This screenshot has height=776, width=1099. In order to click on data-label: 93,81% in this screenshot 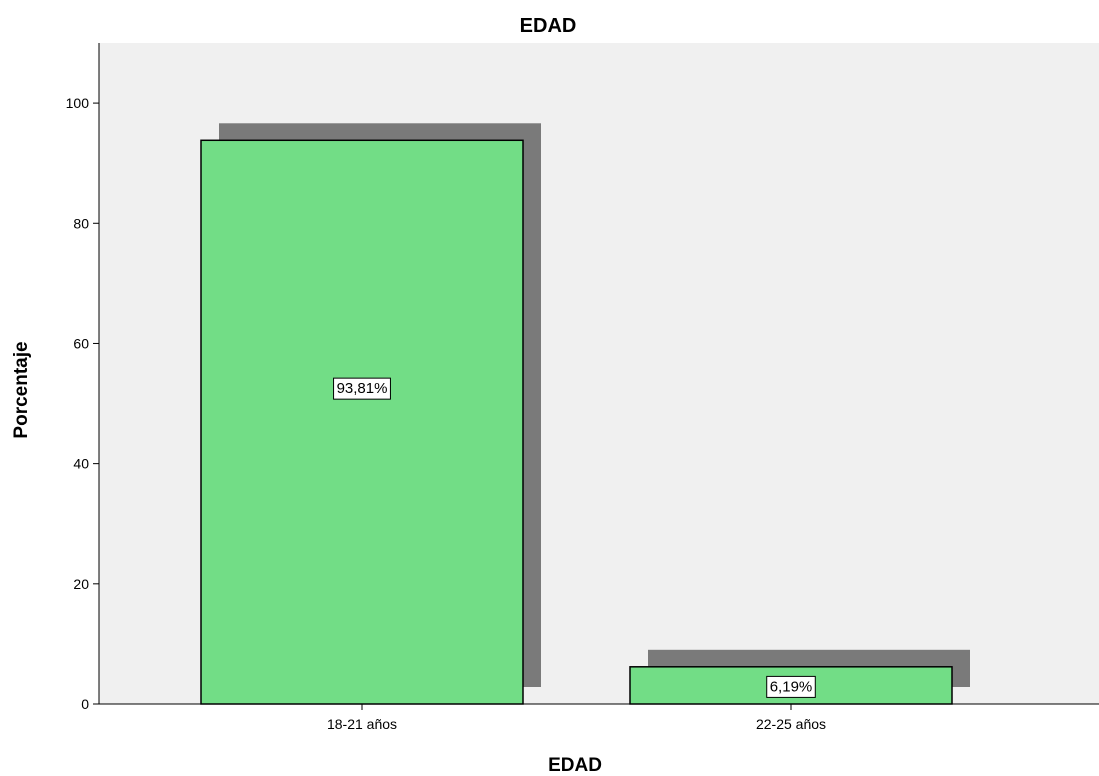, I will do `click(362, 388)`.